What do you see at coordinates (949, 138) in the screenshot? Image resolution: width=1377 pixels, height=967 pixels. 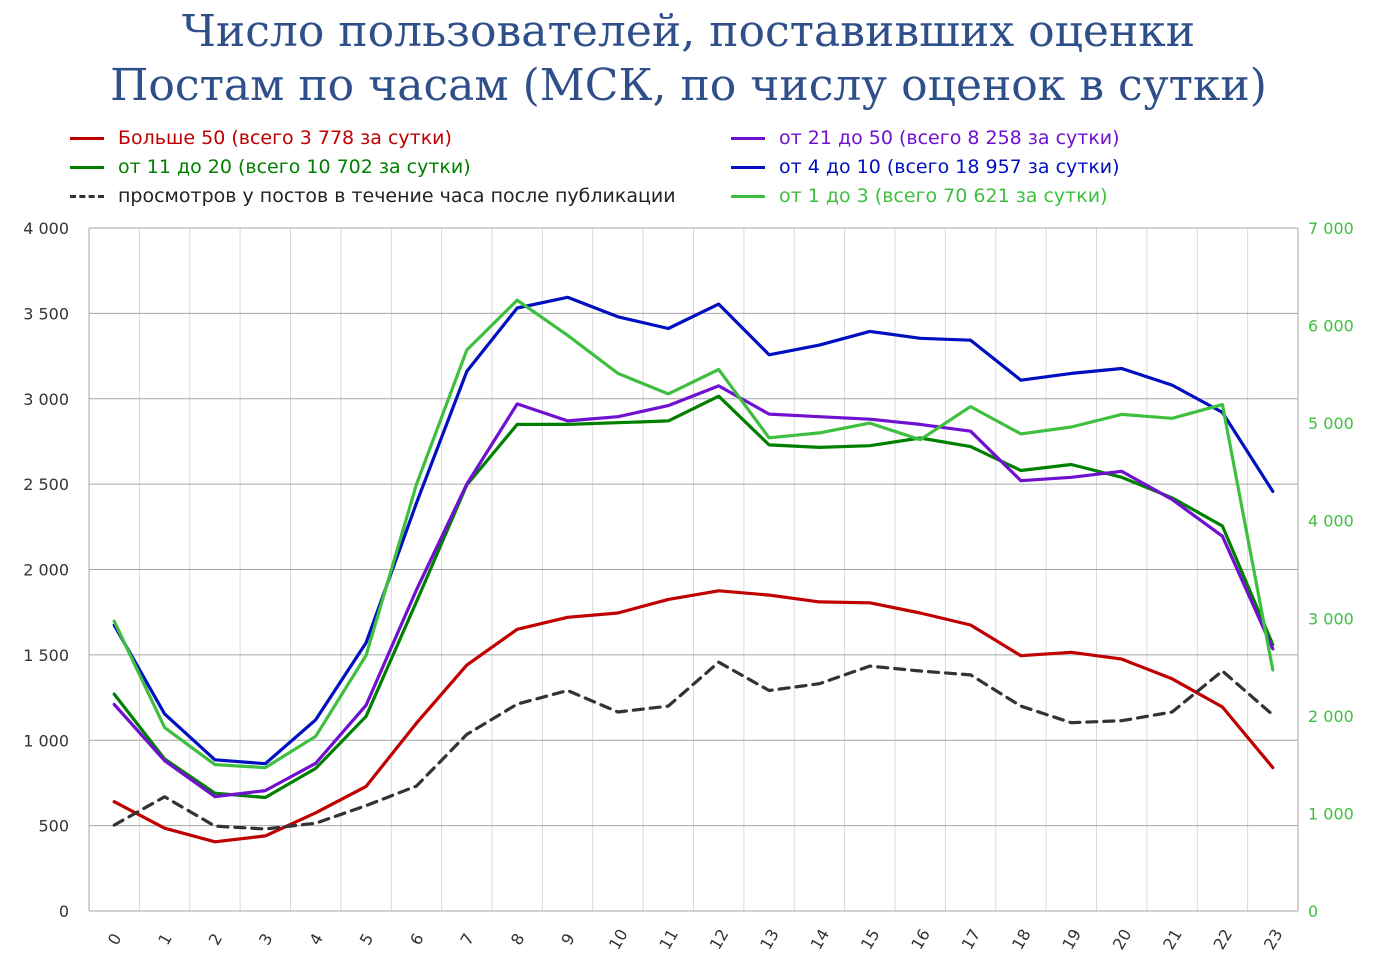 I see `legend-label-21-50: от 21 до 50 (всего 8 258 за сутки)` at bounding box center [949, 138].